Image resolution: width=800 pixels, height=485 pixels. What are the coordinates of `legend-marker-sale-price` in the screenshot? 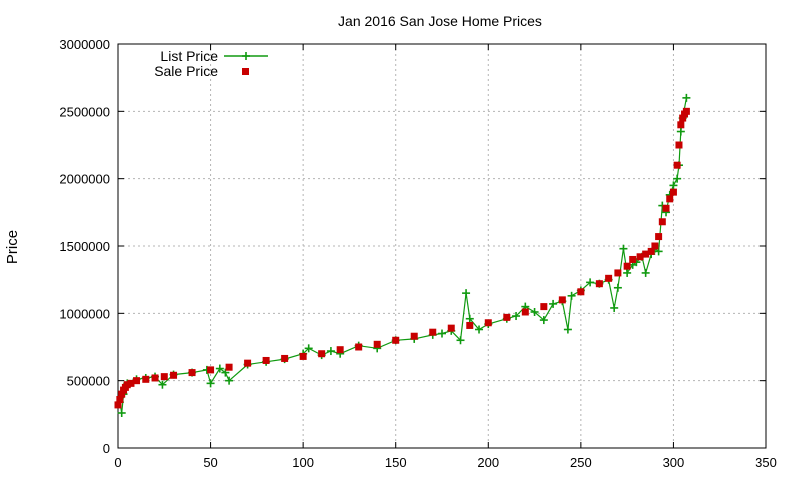 It's located at (245, 71).